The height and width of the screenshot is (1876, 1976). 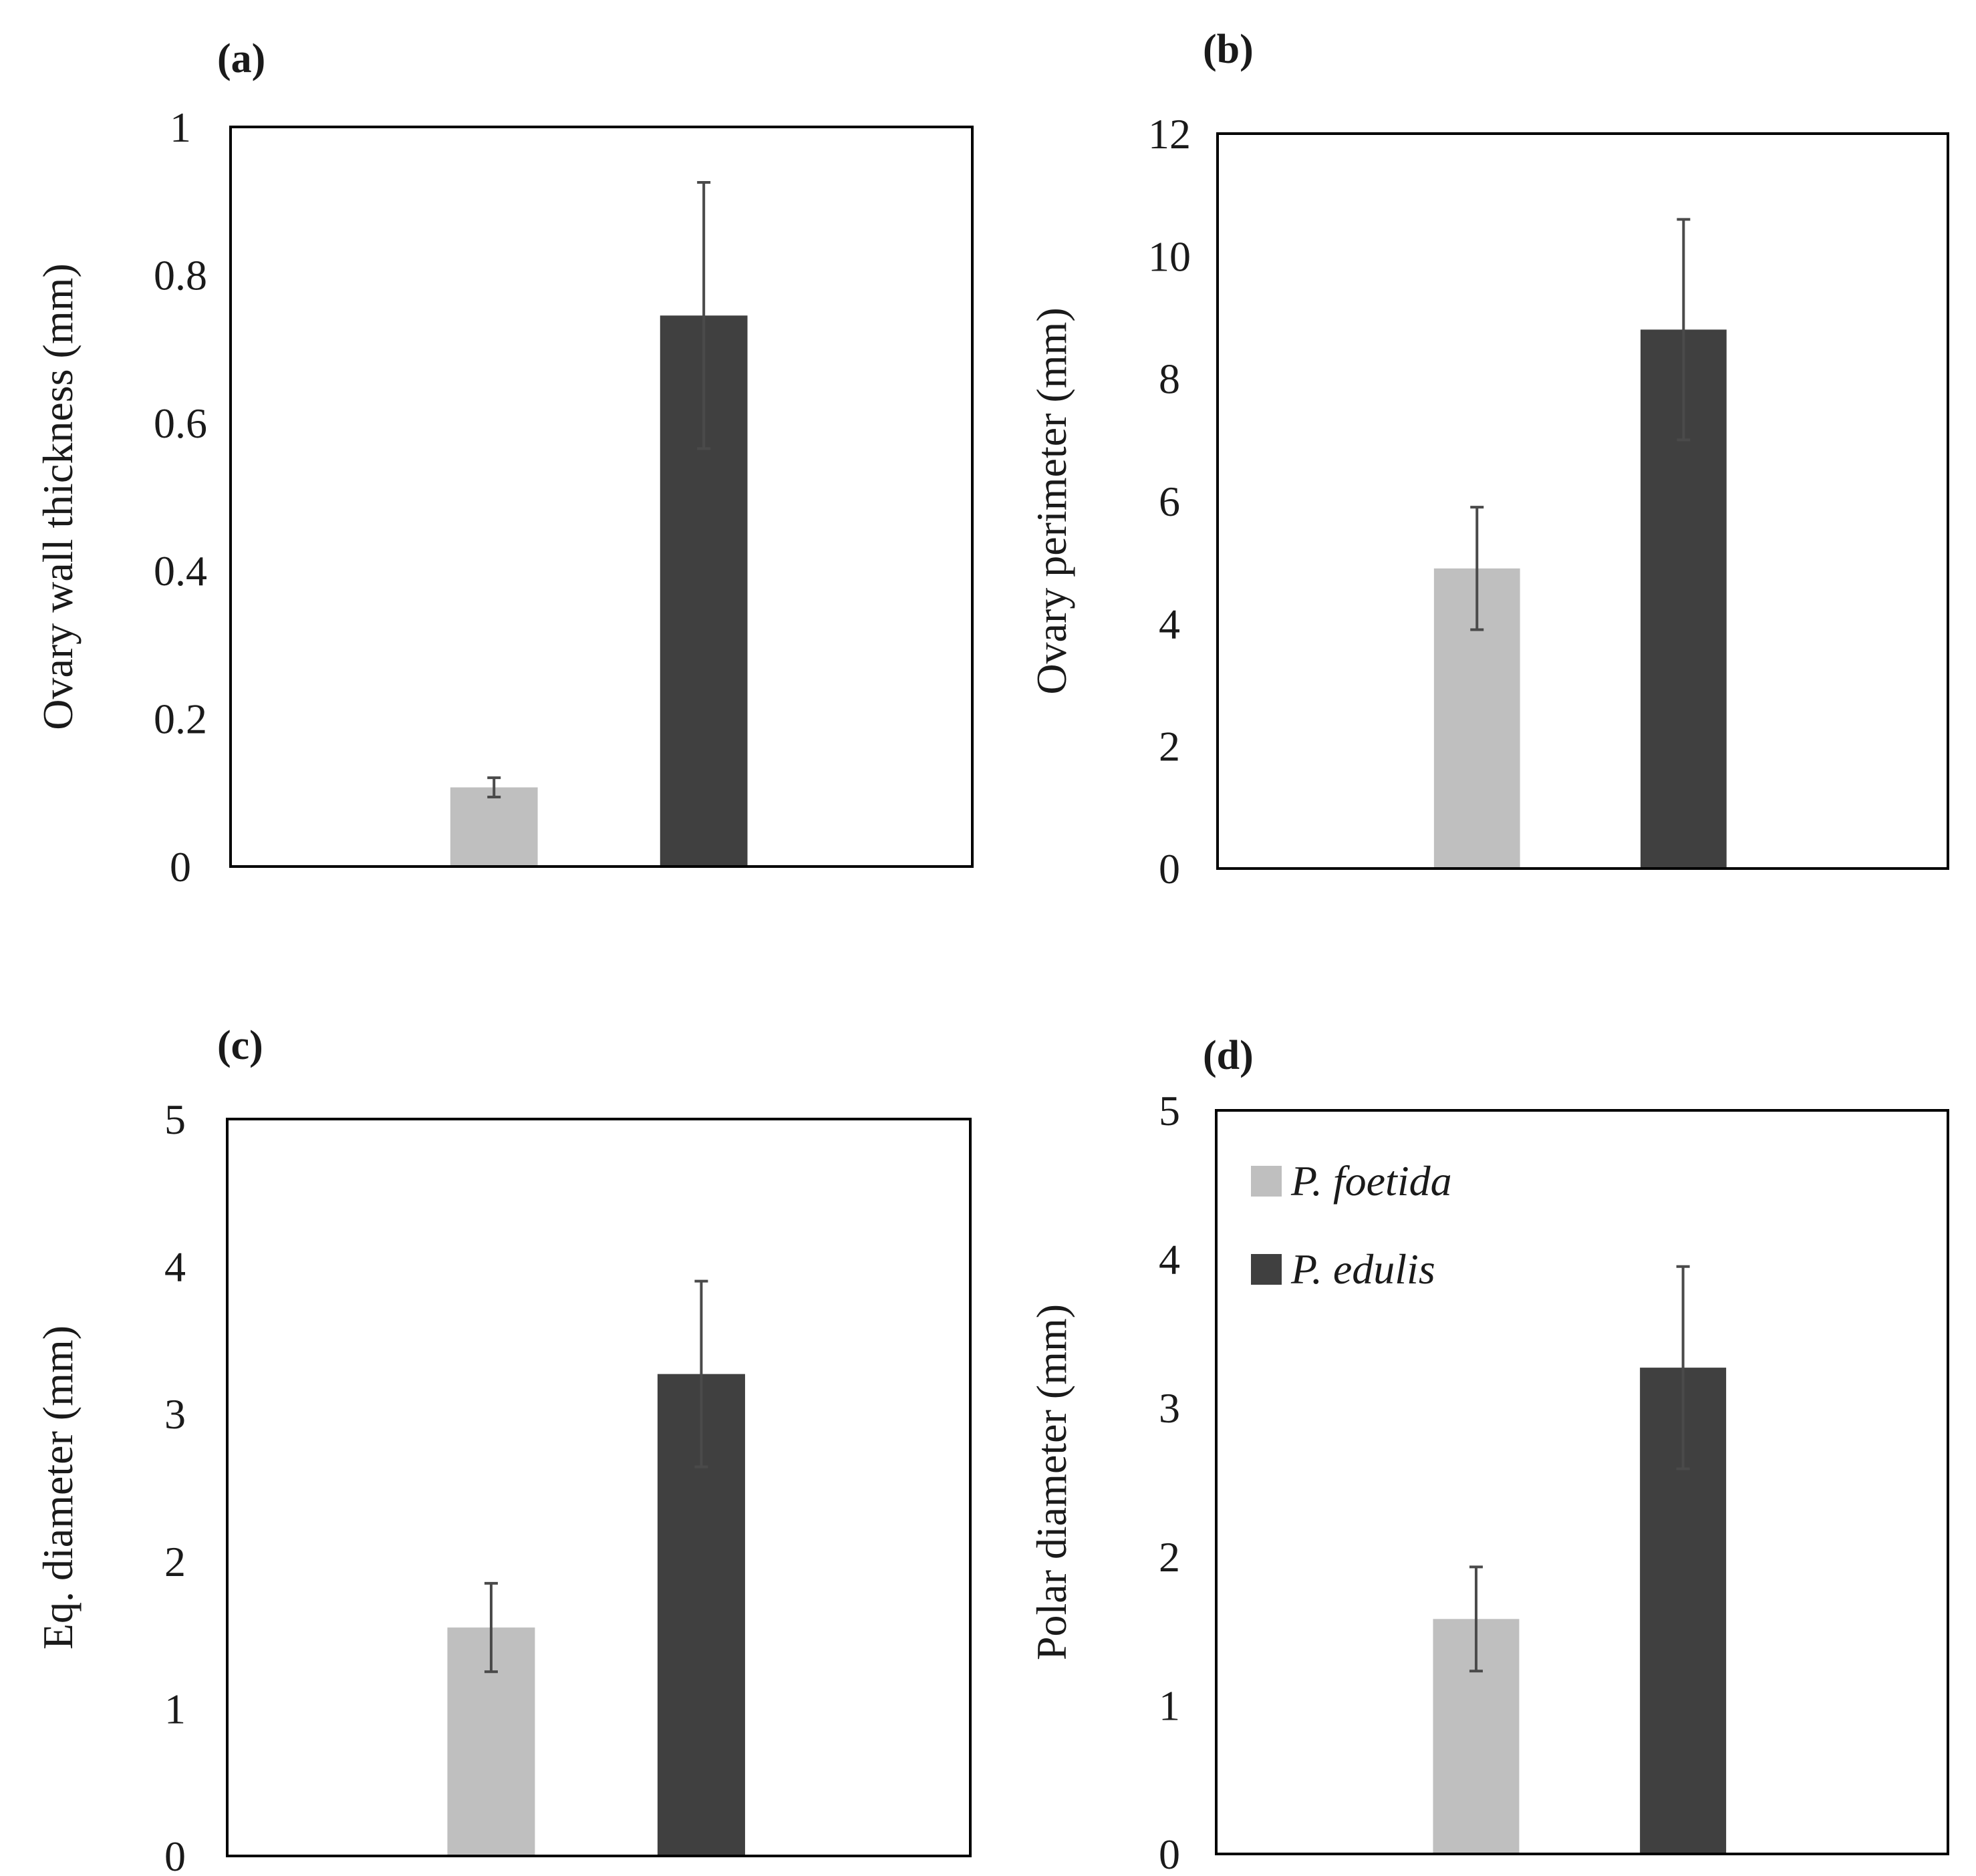 What do you see at coordinates (1362, 1269) in the screenshot?
I see `legend-label: P. edulis` at bounding box center [1362, 1269].